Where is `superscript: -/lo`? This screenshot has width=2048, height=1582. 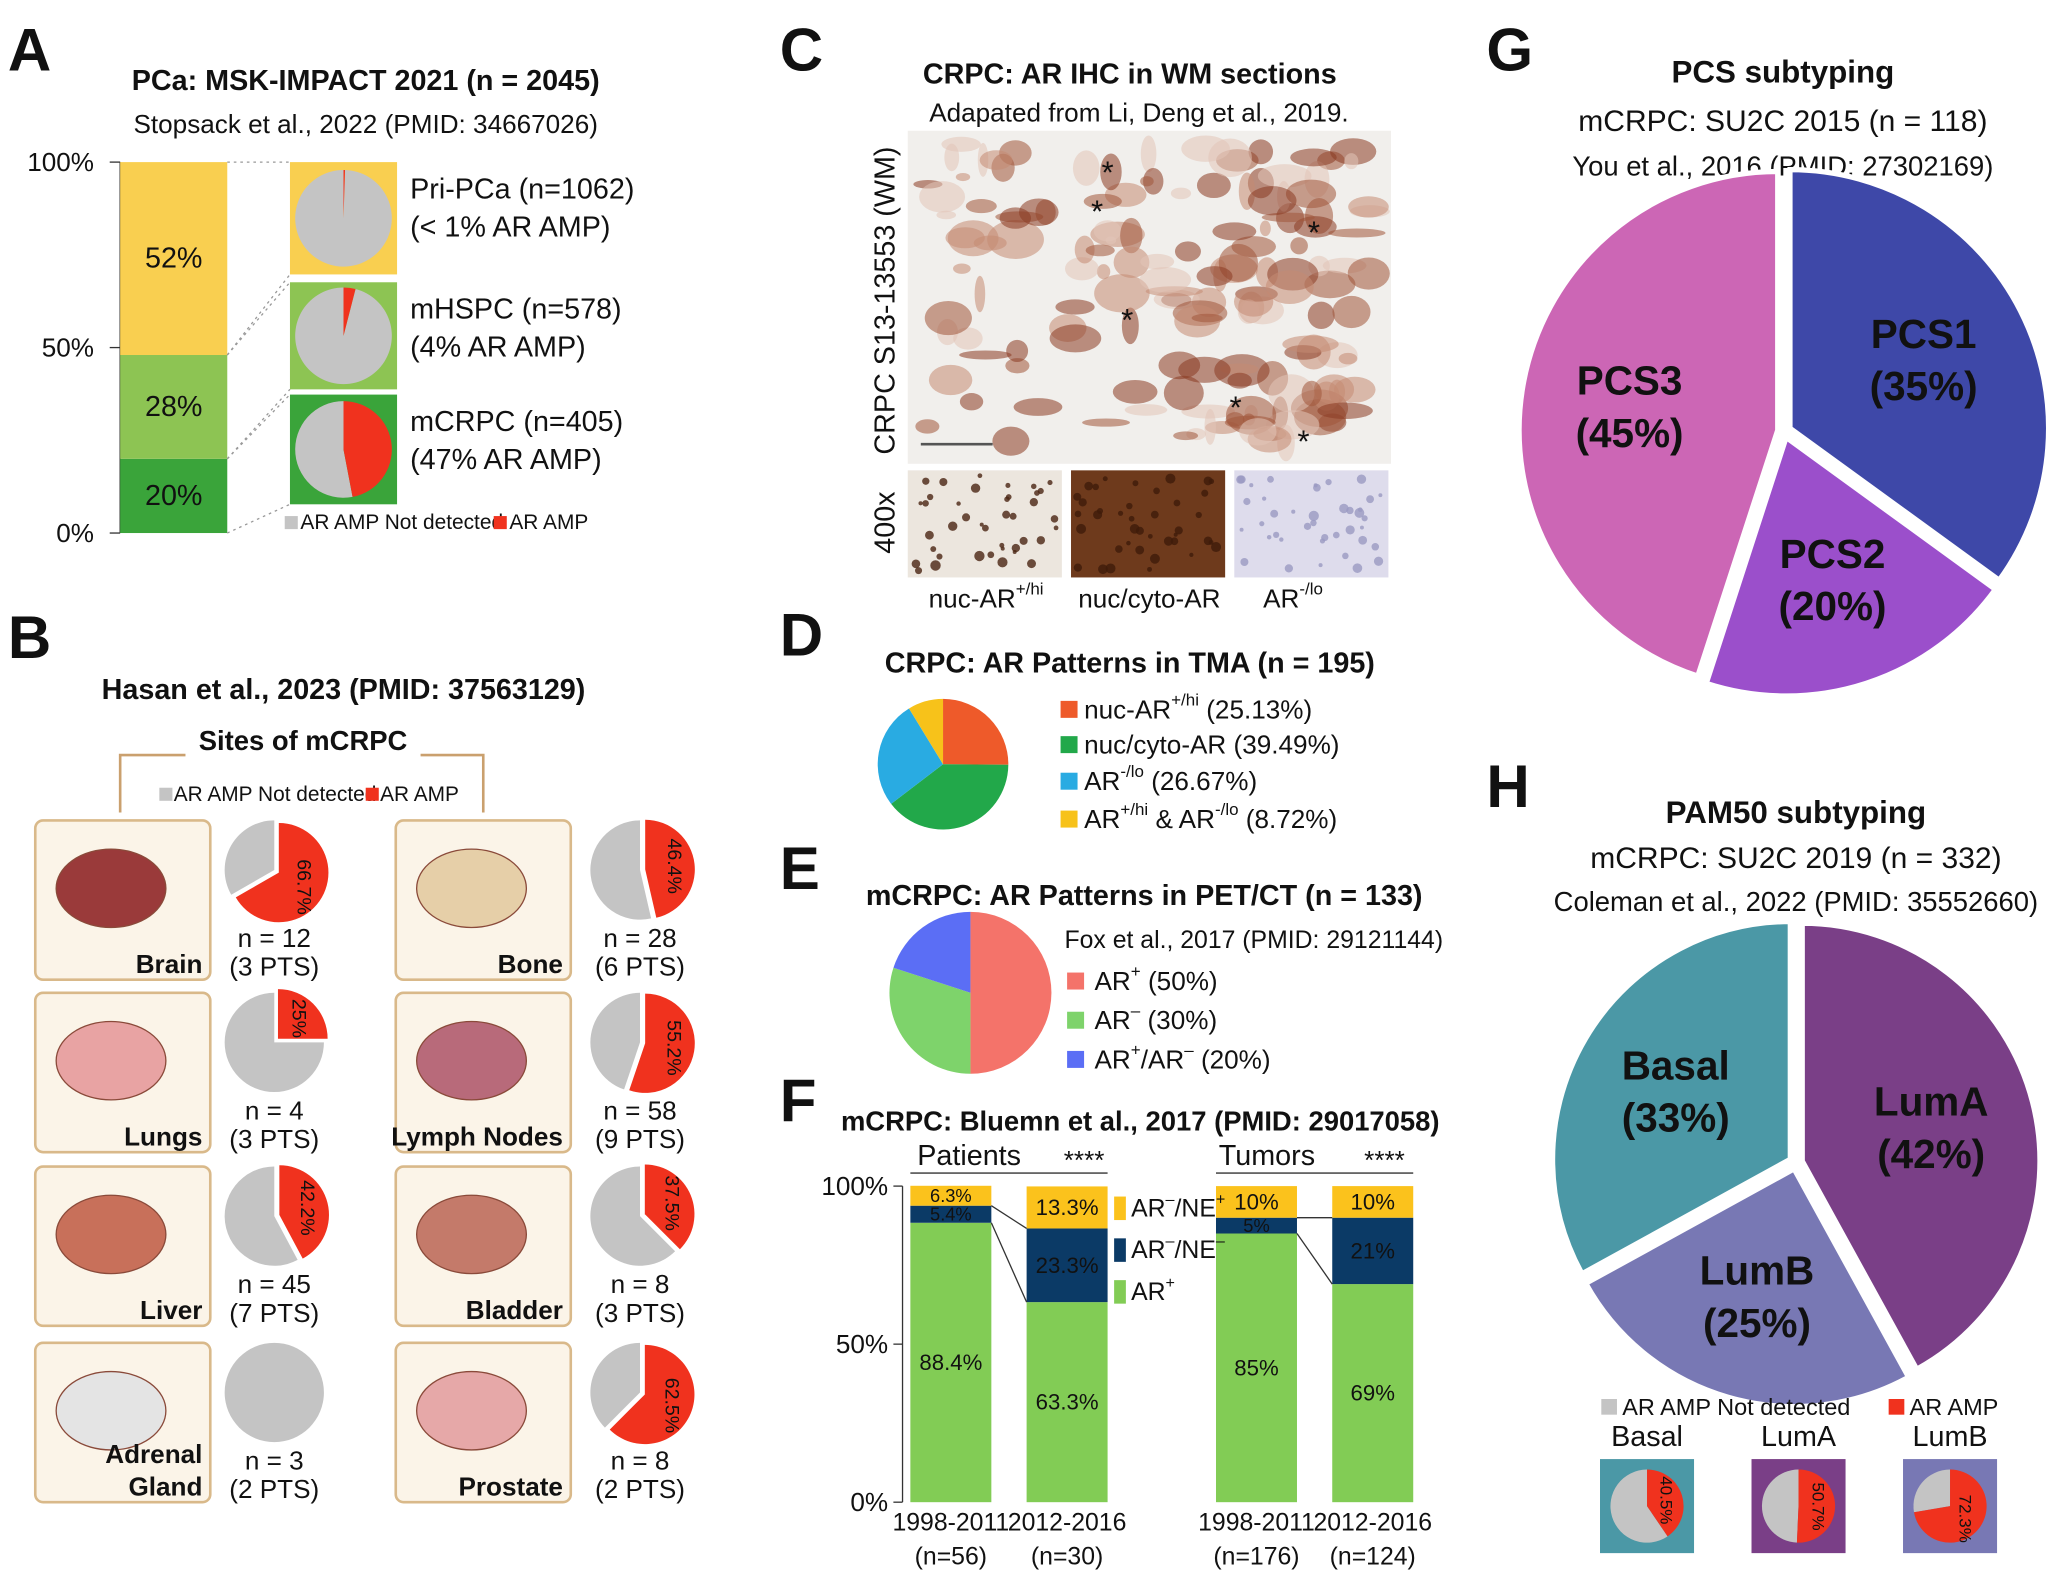 superscript: -/lo is located at coordinates (1132, 771).